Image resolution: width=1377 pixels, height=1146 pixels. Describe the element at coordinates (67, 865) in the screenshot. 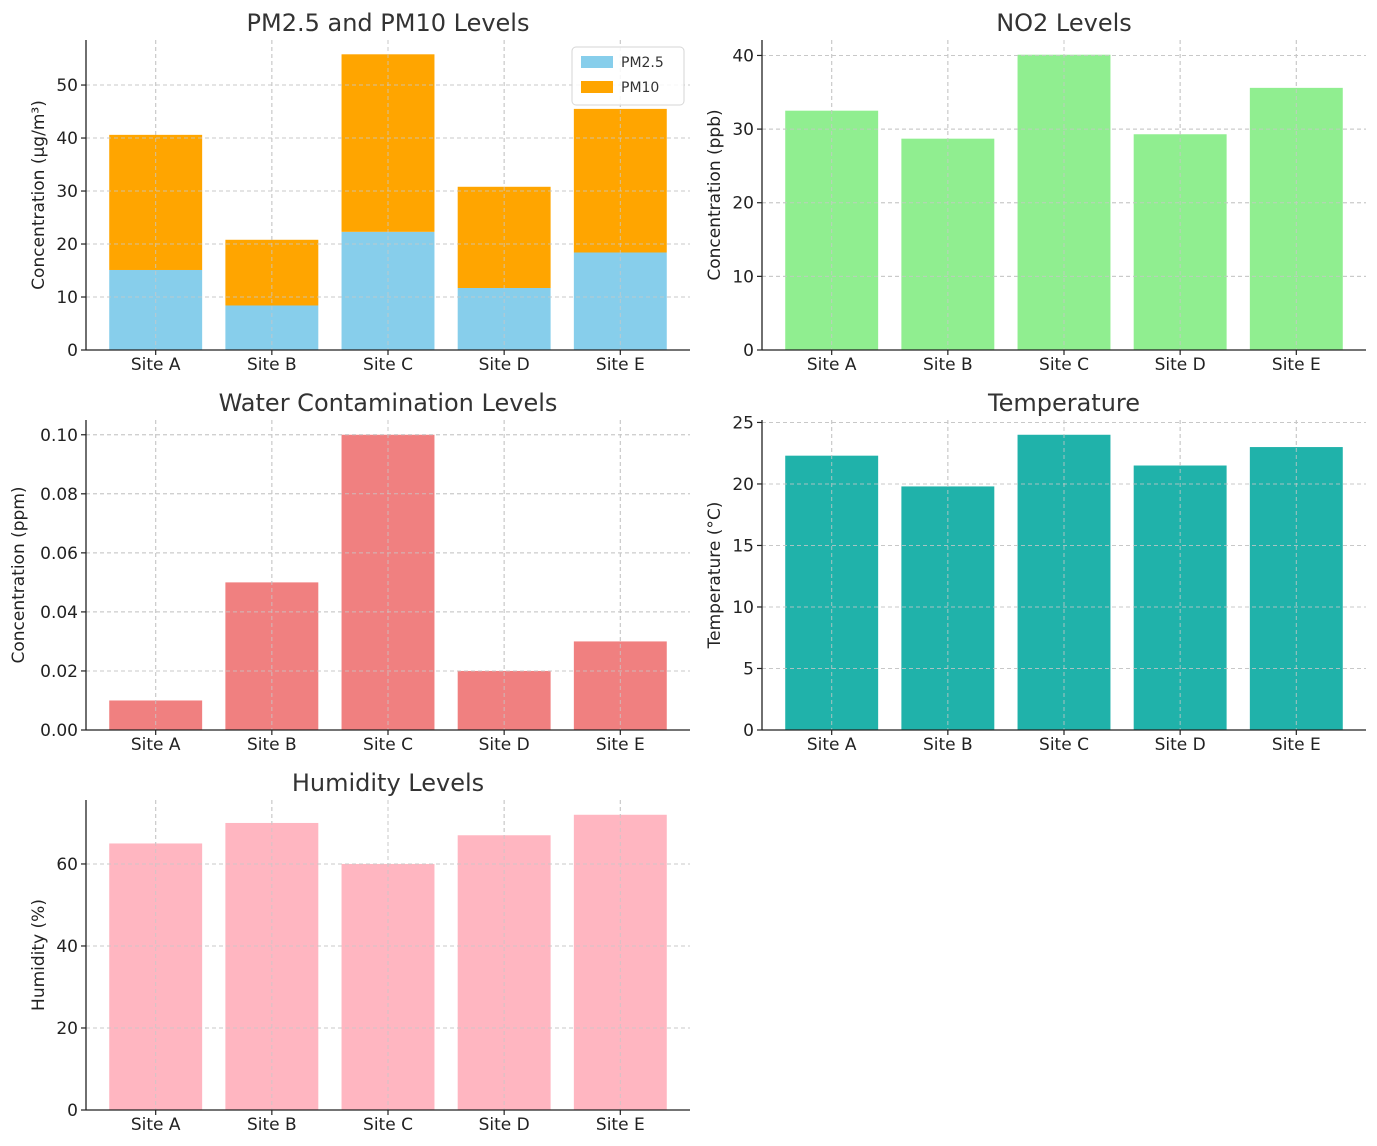

I see `y-tick-label: 60` at that location.